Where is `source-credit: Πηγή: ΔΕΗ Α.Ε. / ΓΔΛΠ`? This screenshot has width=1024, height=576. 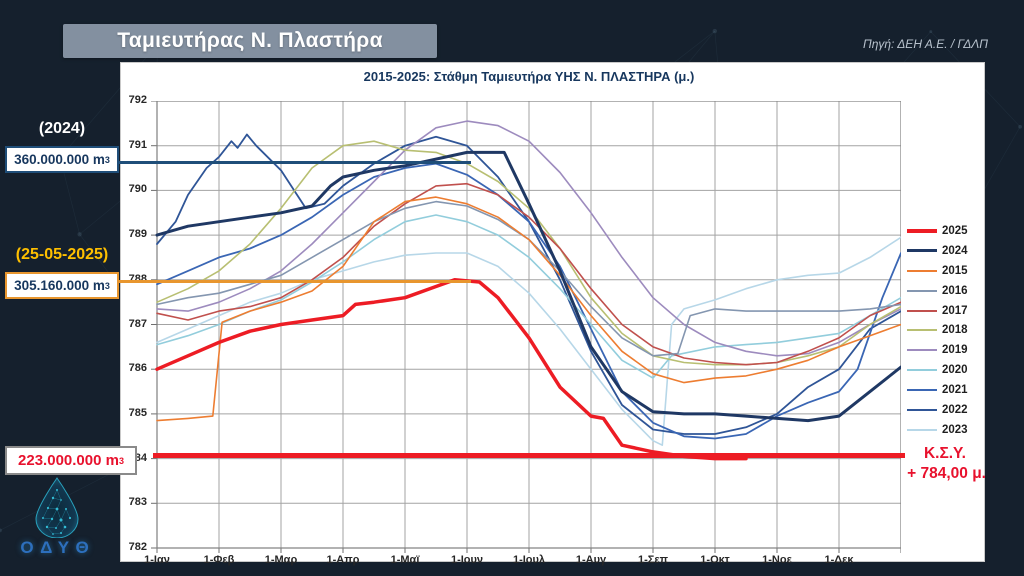
source-credit: Πηγή: ΔΕΗ Α.Ε. / ΓΔΛΠ is located at coordinates (925, 44).